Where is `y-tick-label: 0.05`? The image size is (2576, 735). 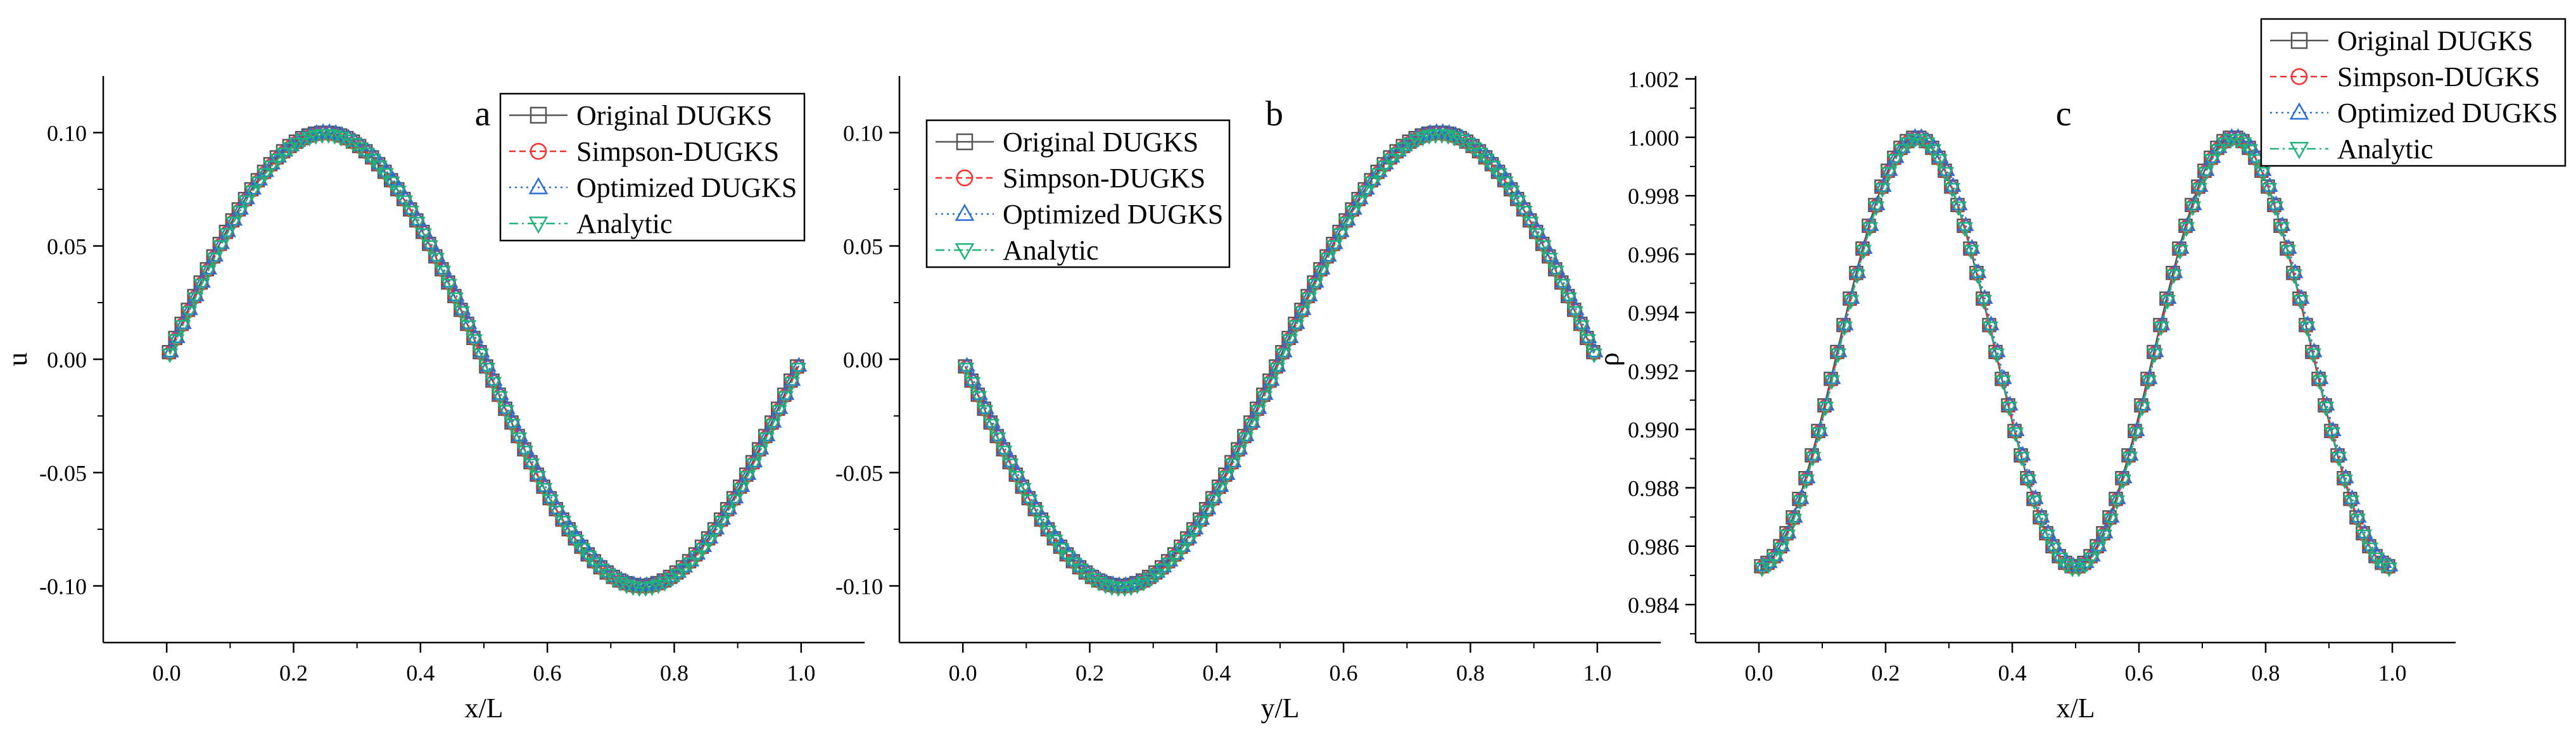
y-tick-label: 0.05 is located at coordinates (67, 247).